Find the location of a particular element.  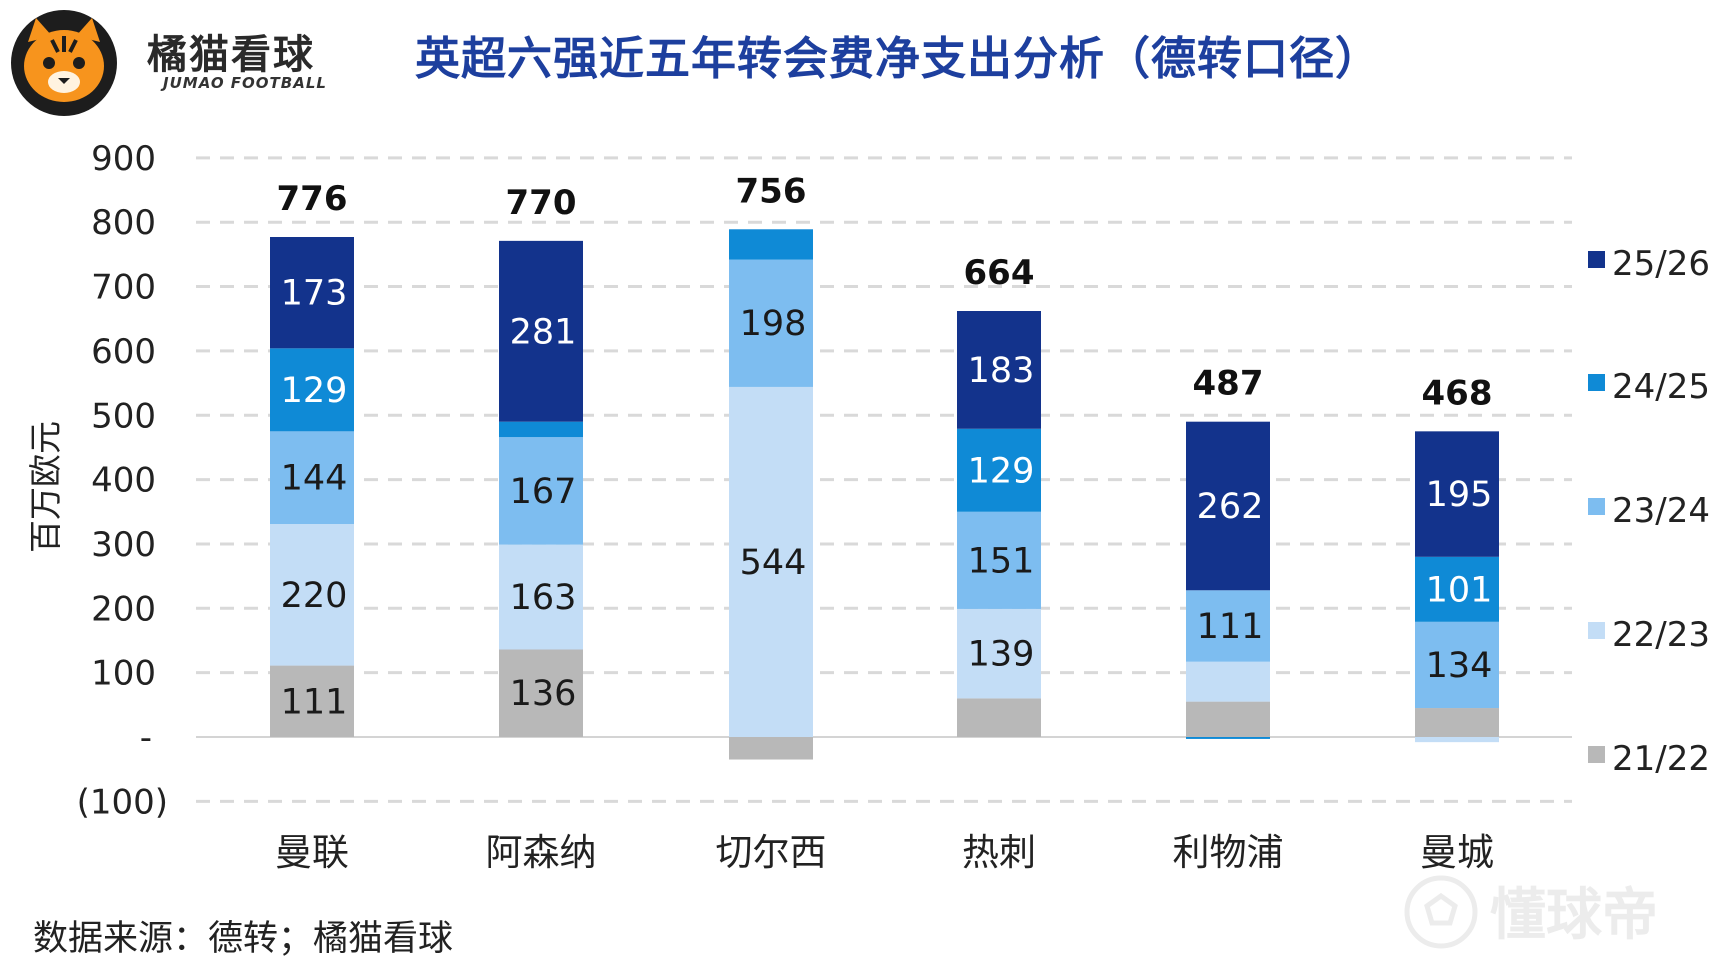

total-label: 776 is located at coordinates (312, 199).